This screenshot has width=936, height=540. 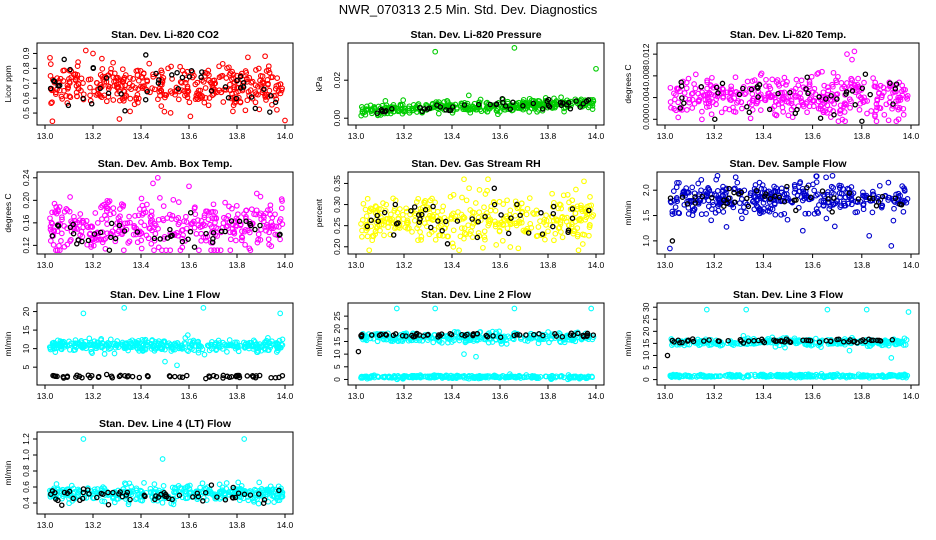 What do you see at coordinates (452, 396) in the screenshot?
I see `x-tick-label: 13.4` at bounding box center [452, 396].